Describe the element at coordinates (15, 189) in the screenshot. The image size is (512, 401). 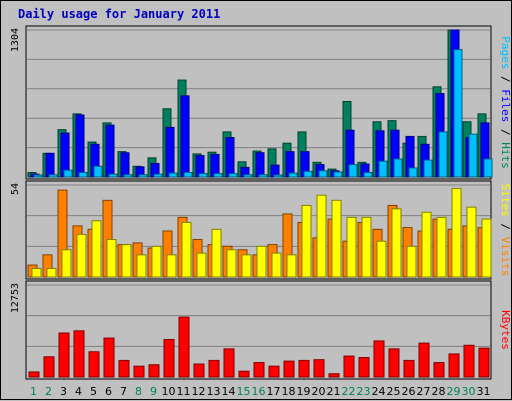
I see `y-max-label-visits: 54` at that location.